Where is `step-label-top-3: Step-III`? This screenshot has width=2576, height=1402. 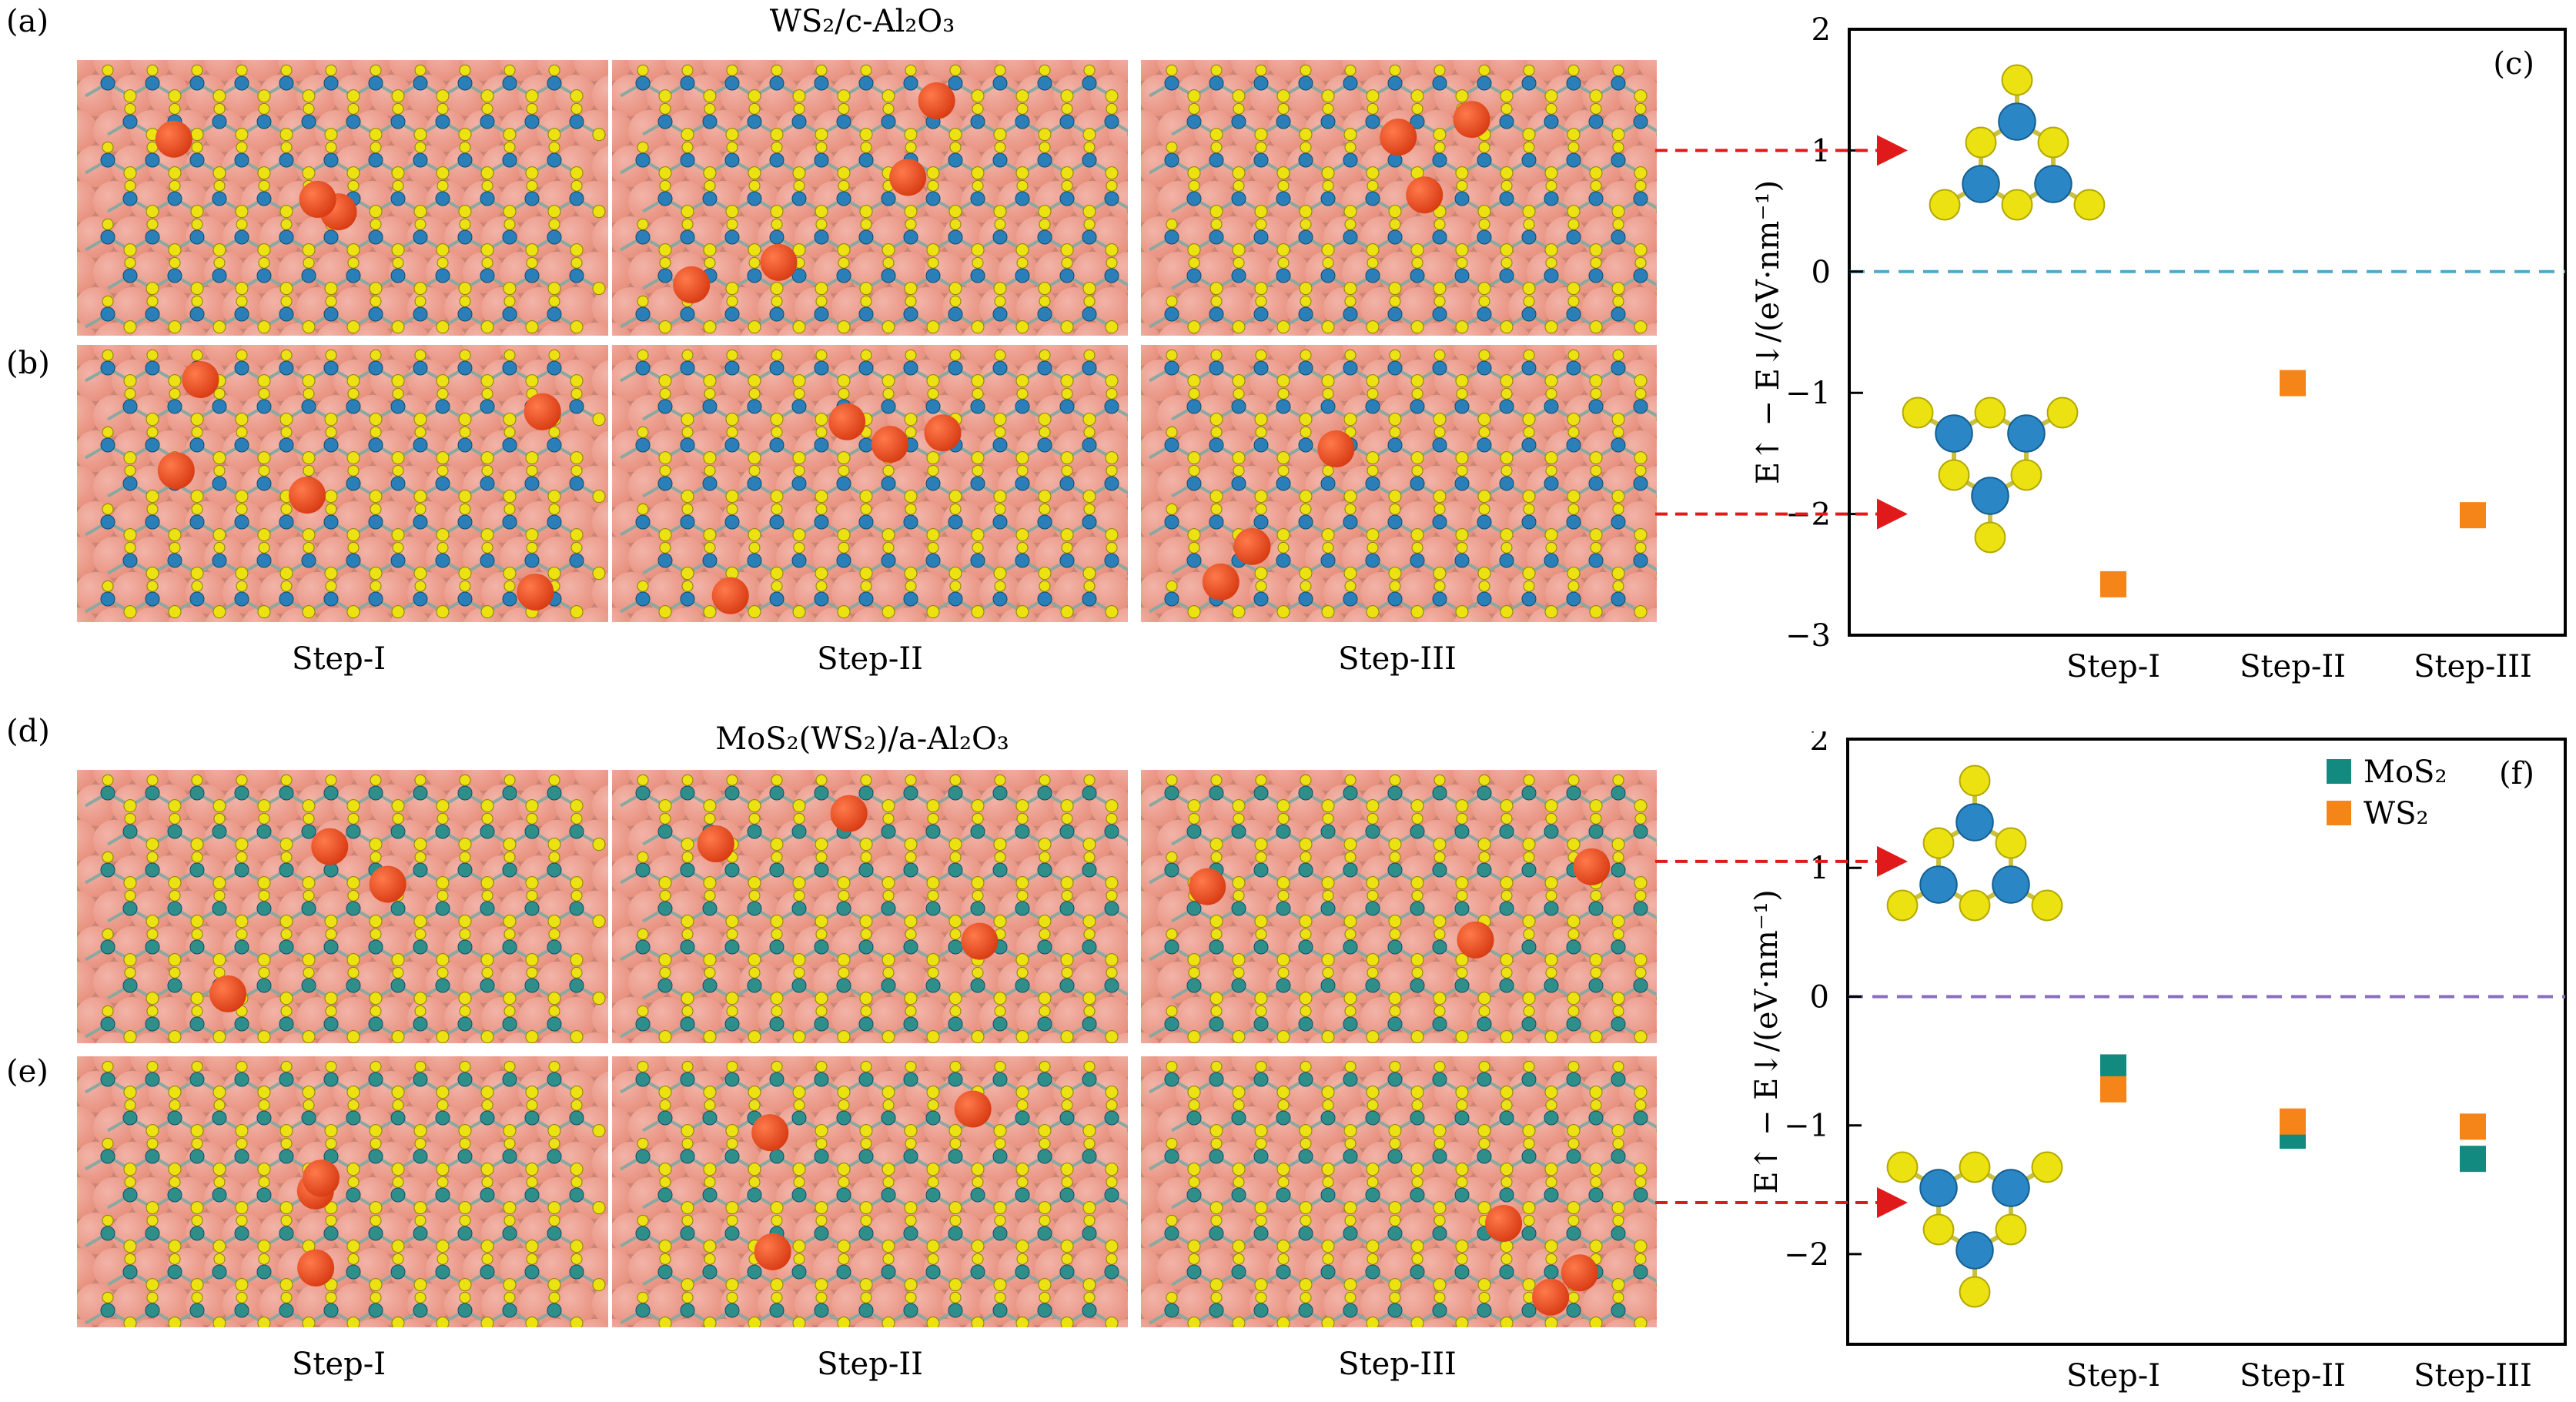
step-label-top-3: Step-III is located at coordinates (1398, 659).